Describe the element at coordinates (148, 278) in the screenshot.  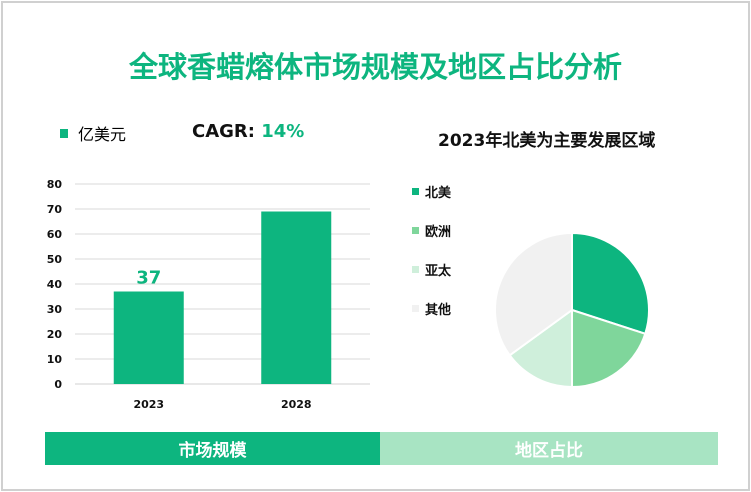
I see `data-label: 37` at that location.